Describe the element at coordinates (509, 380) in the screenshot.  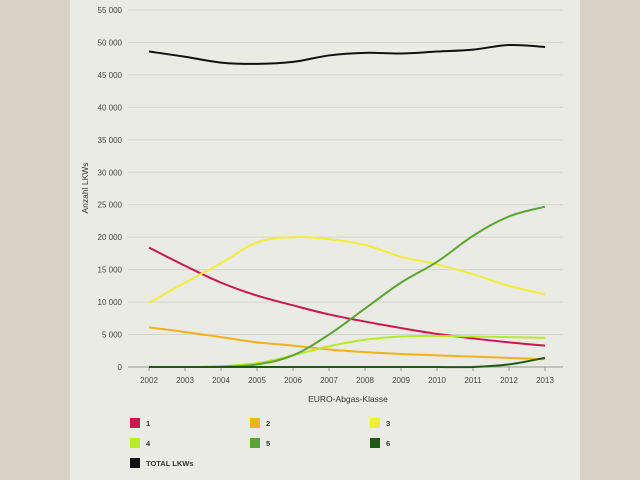
I see `x-tick-label: 2012` at that location.